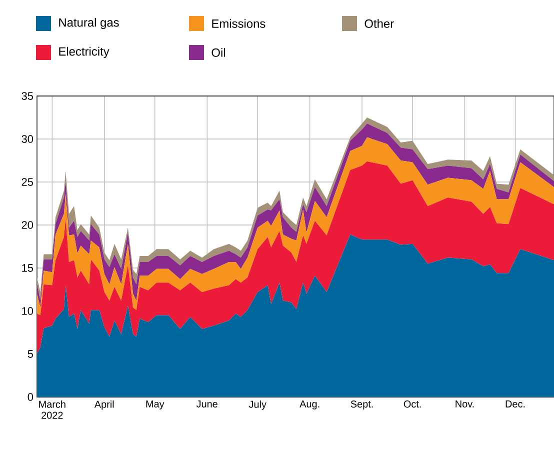  I want to click on x-tick-label: April, so click(104, 405).